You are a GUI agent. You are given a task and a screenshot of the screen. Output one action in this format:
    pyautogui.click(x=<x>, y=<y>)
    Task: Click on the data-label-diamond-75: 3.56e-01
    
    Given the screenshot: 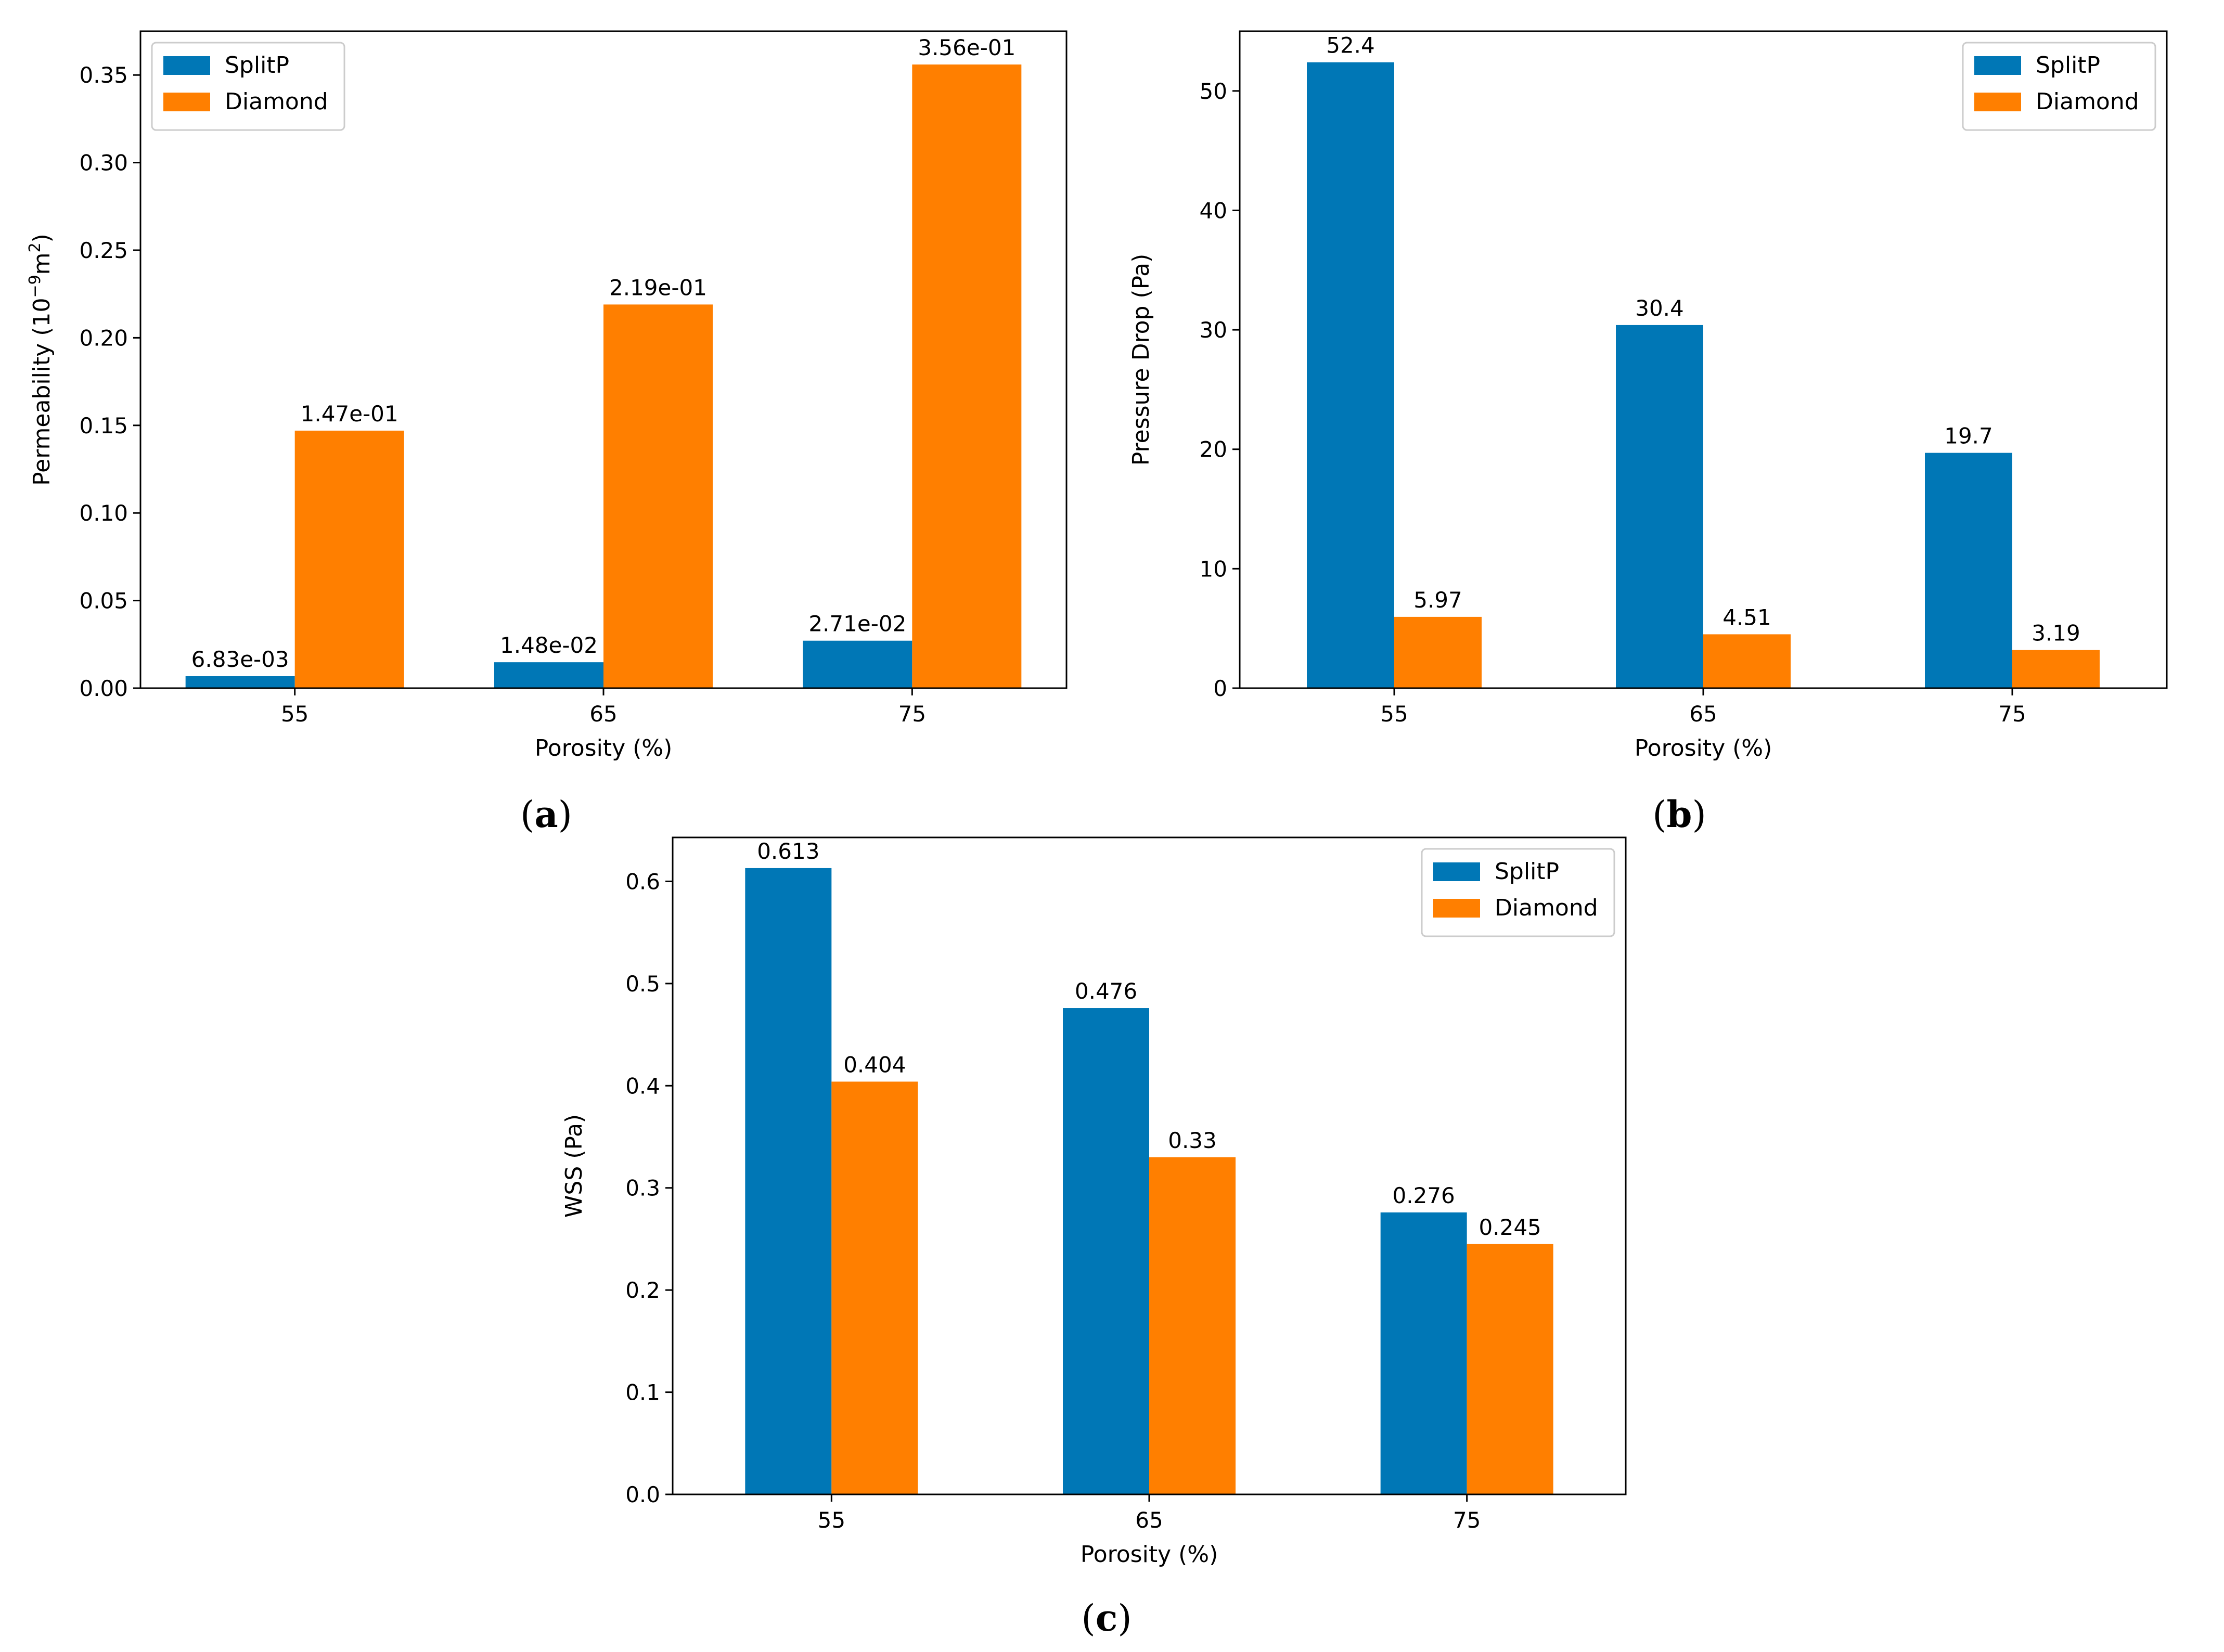 What is the action you would take?
    pyautogui.click(x=966, y=47)
    